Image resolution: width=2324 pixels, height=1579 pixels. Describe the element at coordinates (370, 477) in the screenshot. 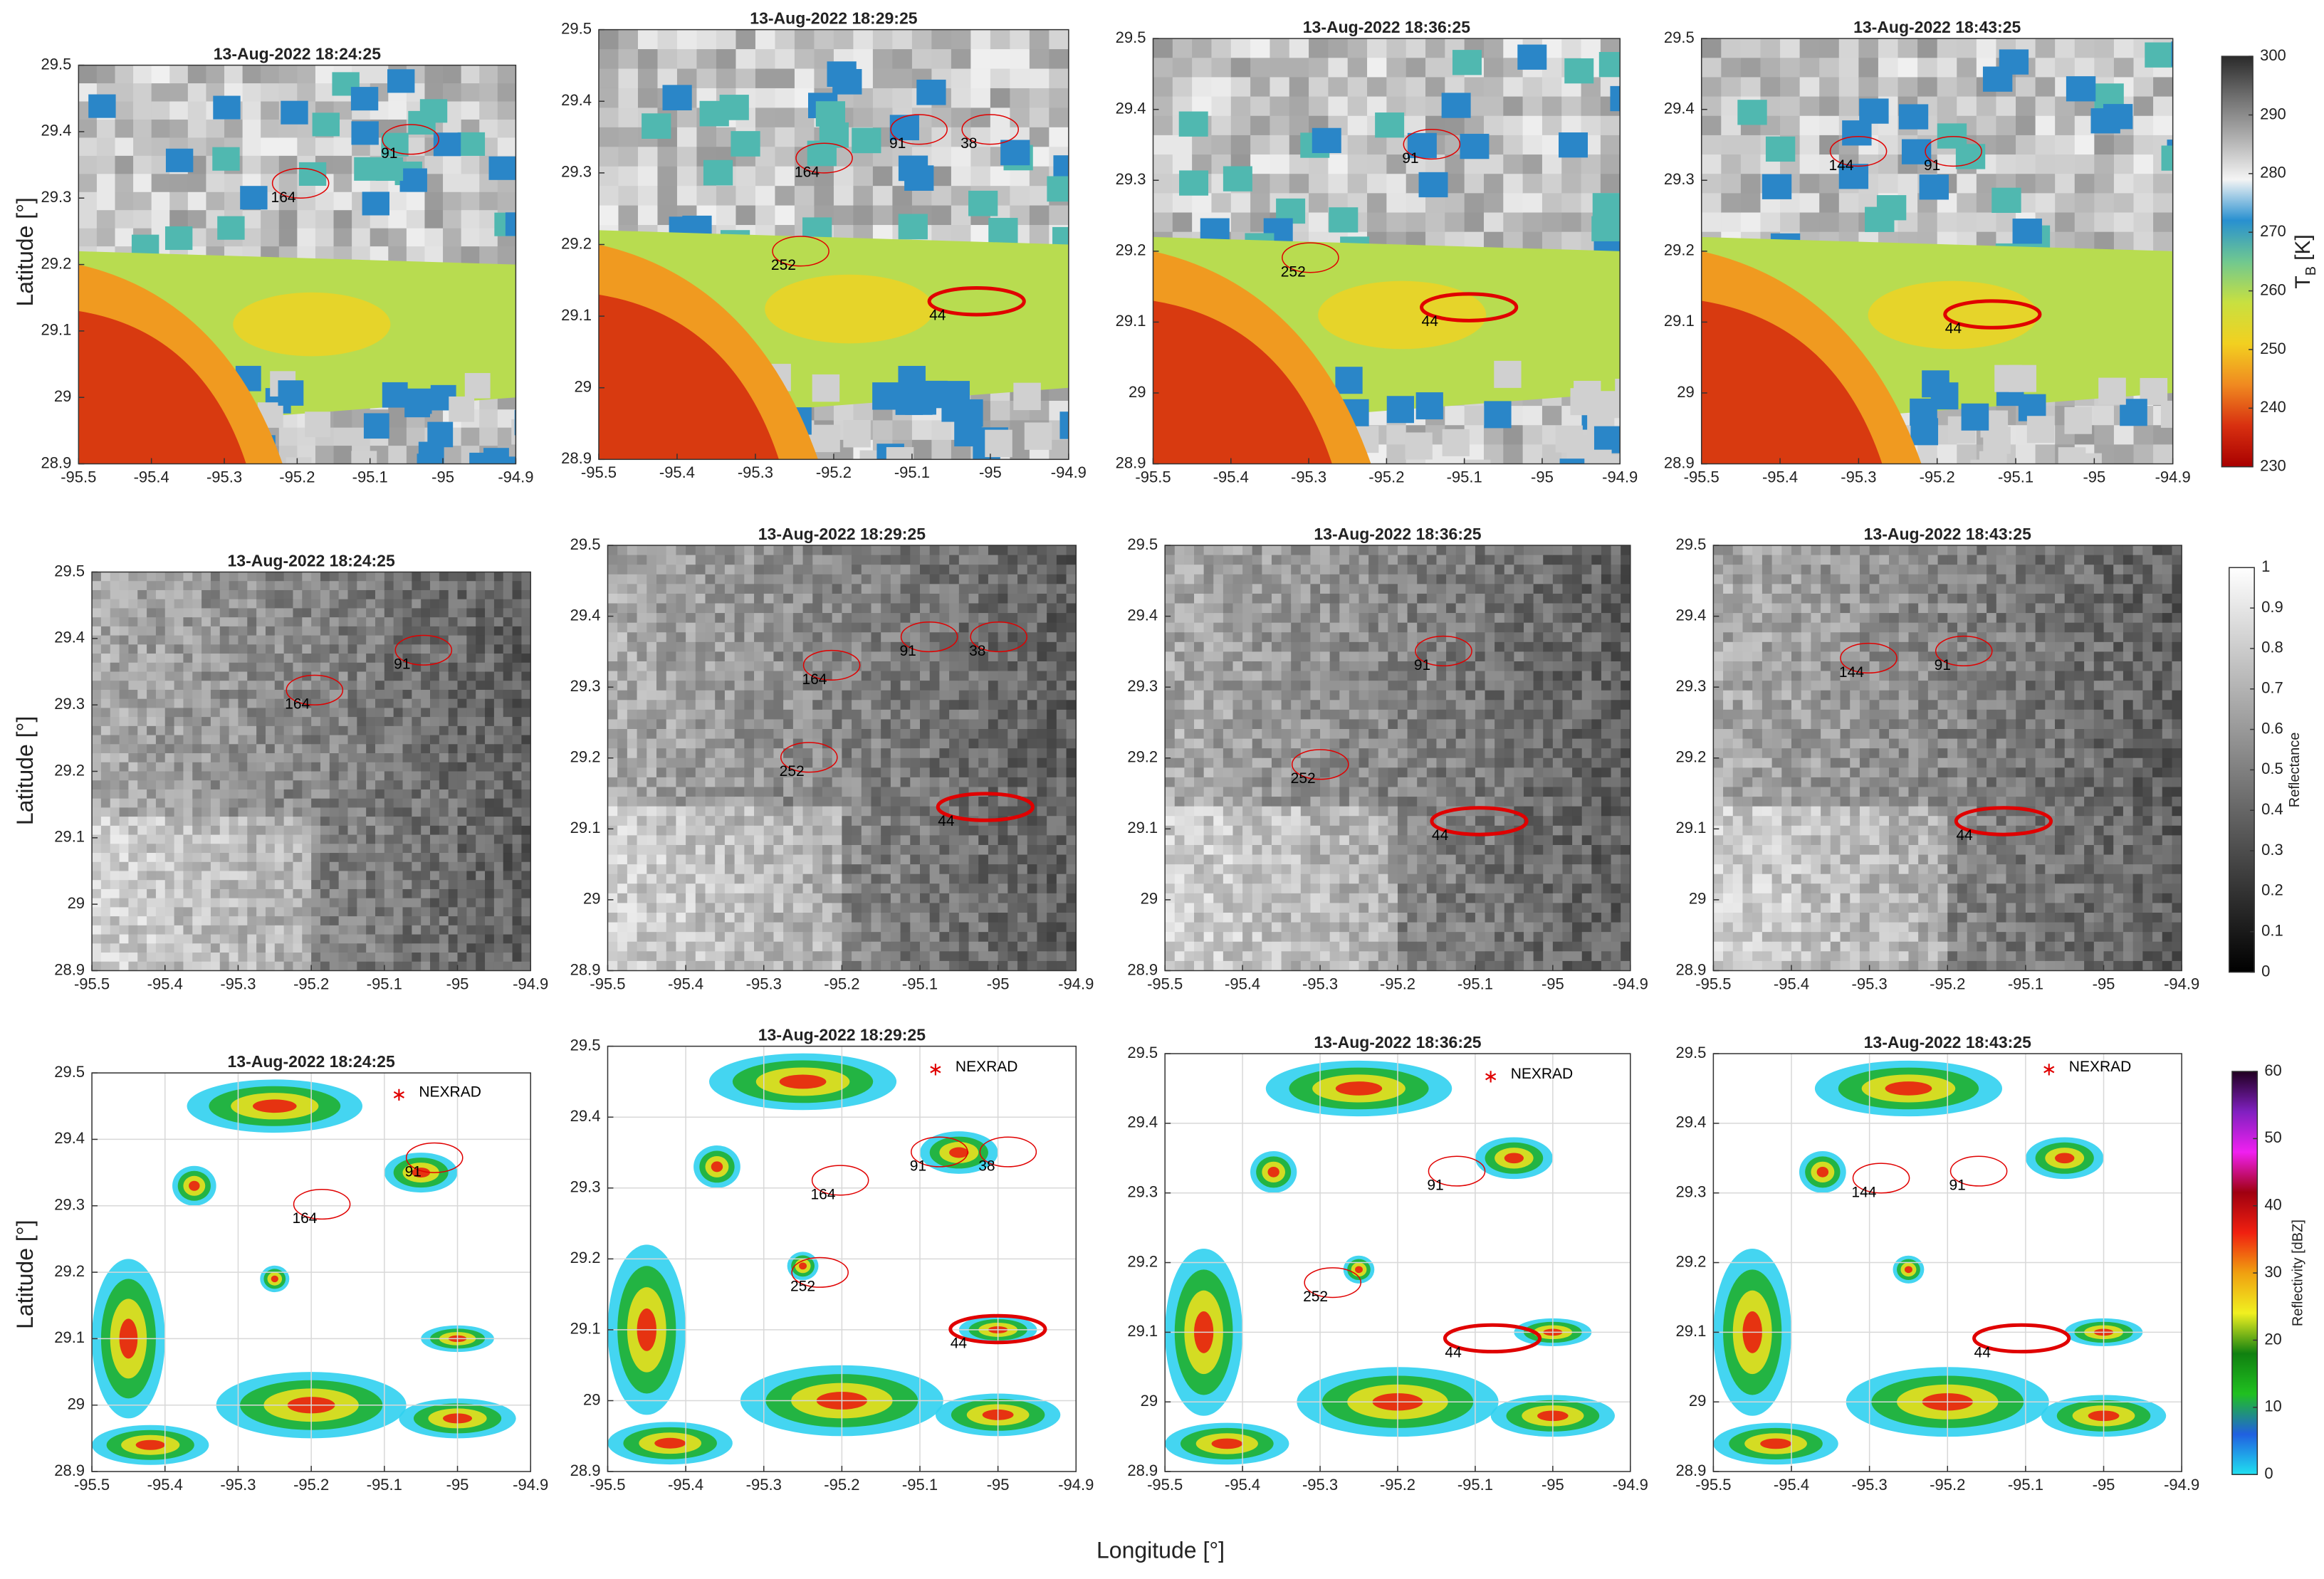

I see `x-tick-label: -95.1` at that location.